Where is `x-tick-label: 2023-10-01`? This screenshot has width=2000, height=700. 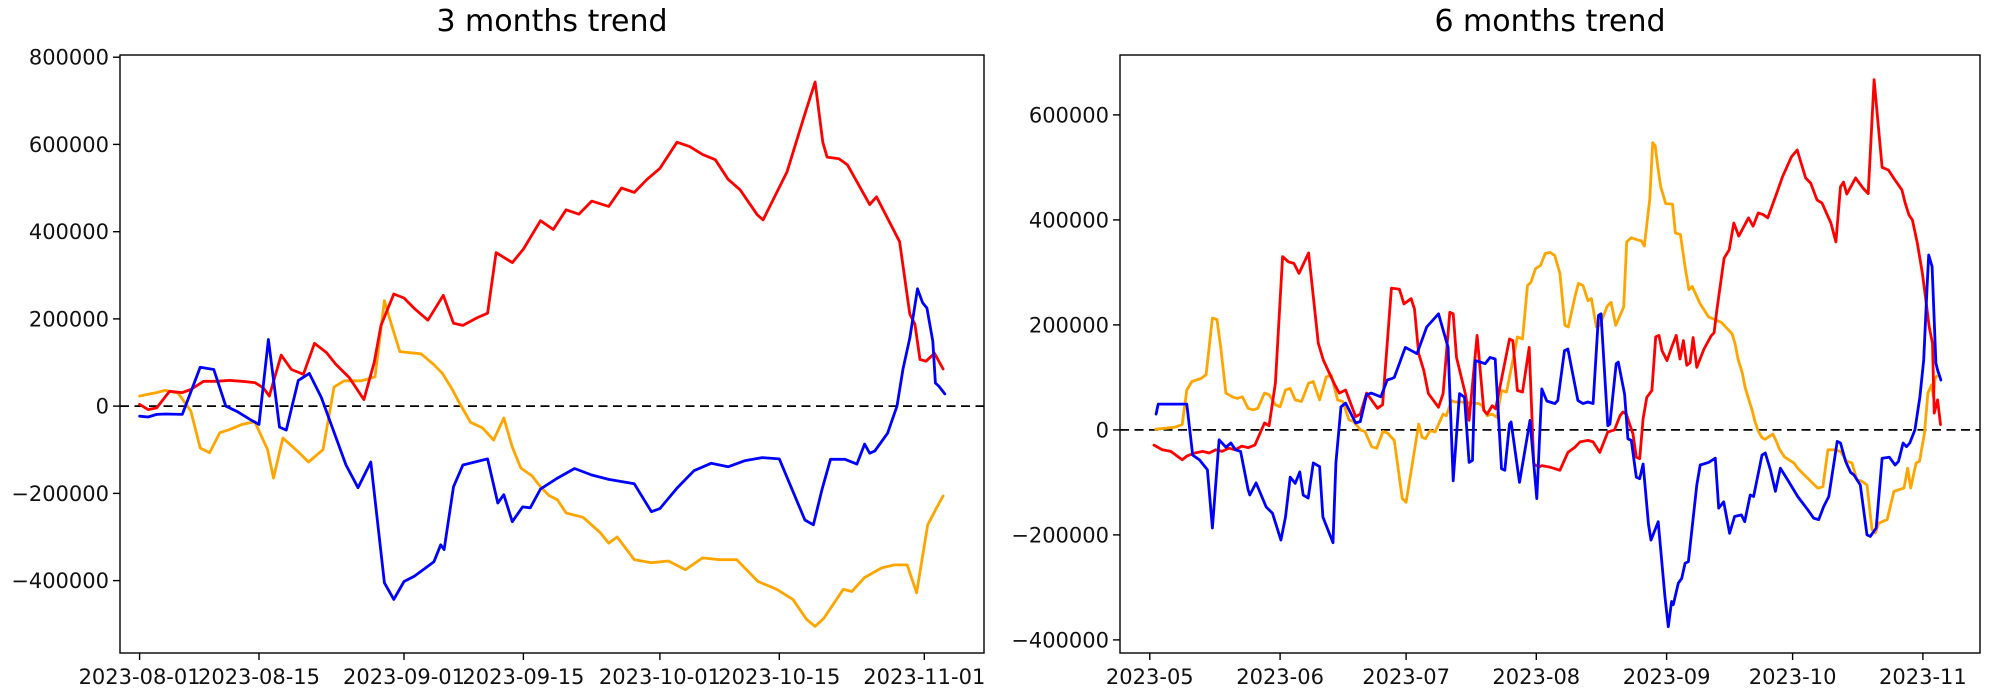 x-tick-label: 2023-10-01 is located at coordinates (660, 677).